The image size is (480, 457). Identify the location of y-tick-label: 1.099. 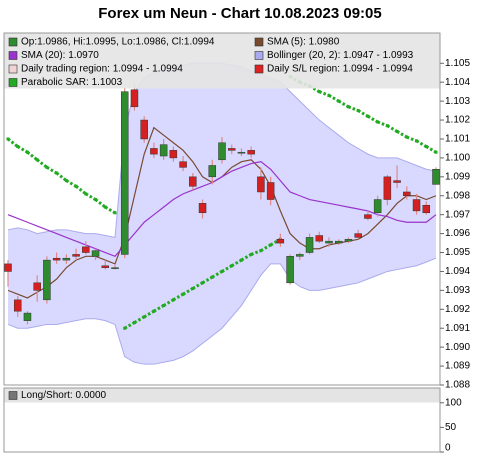
(457, 176).